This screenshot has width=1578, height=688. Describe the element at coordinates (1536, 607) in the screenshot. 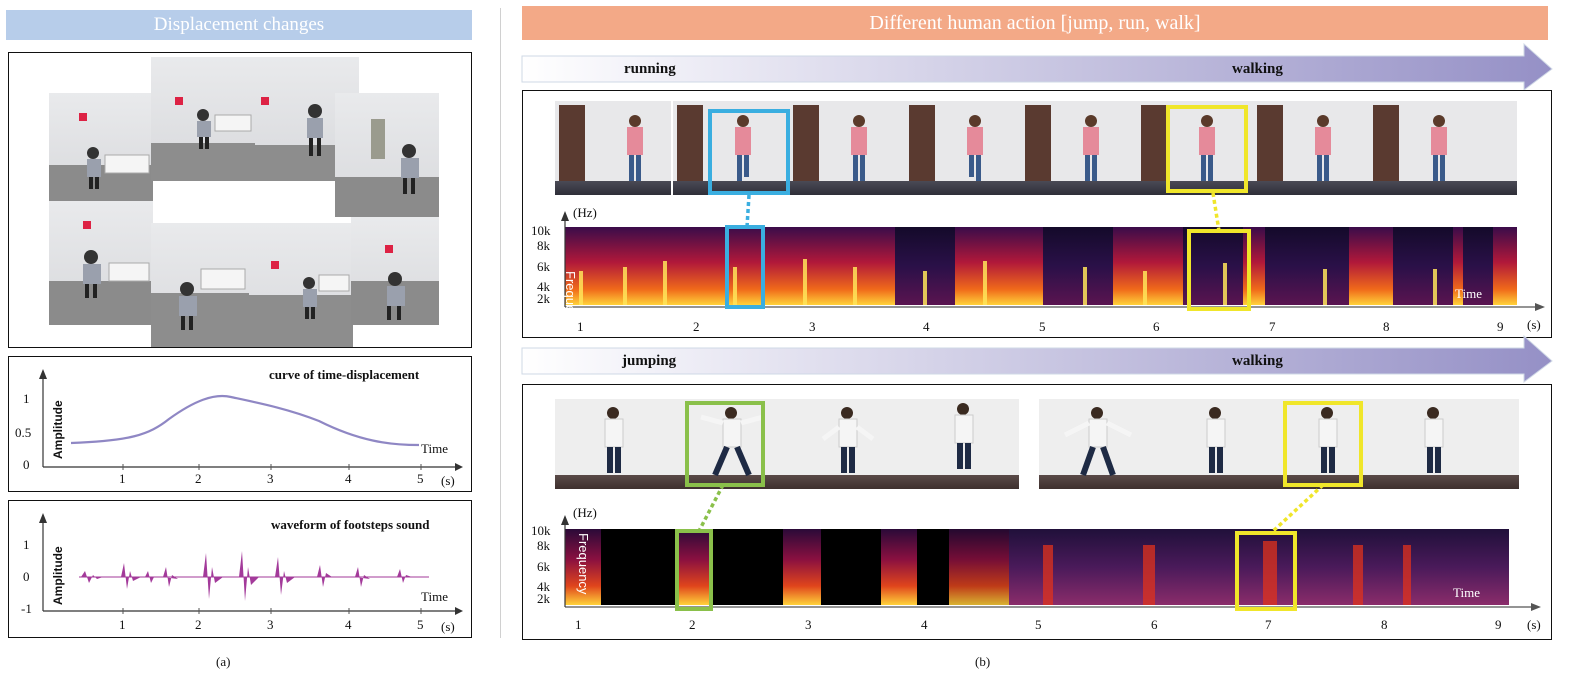

I see `row2-time-arrow` at that location.